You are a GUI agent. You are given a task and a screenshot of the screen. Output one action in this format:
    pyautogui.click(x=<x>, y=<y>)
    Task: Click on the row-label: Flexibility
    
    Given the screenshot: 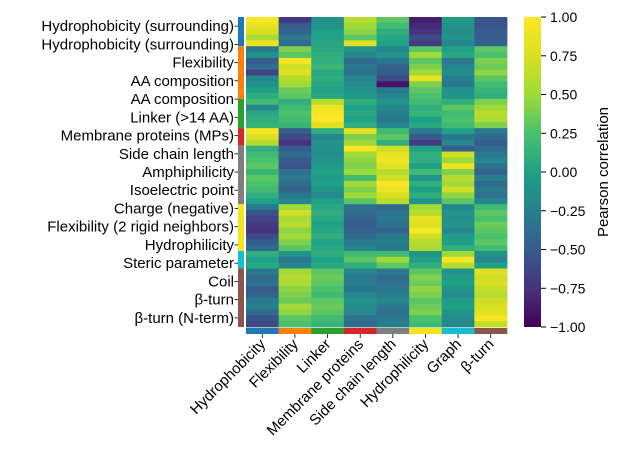 What is the action you would take?
    pyautogui.click(x=203, y=63)
    